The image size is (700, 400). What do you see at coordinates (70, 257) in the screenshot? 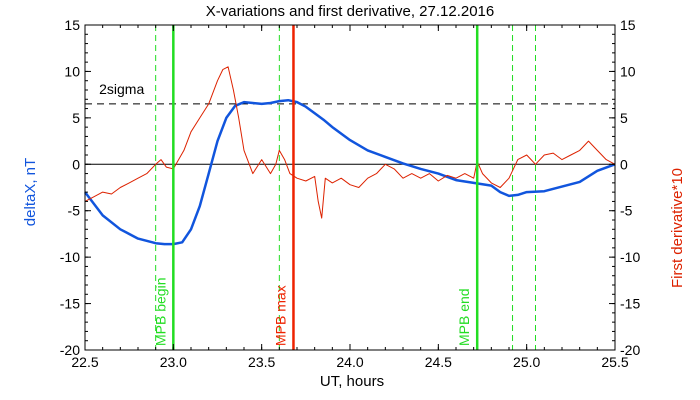
I see `y-tick-label-left: -10` at bounding box center [70, 257].